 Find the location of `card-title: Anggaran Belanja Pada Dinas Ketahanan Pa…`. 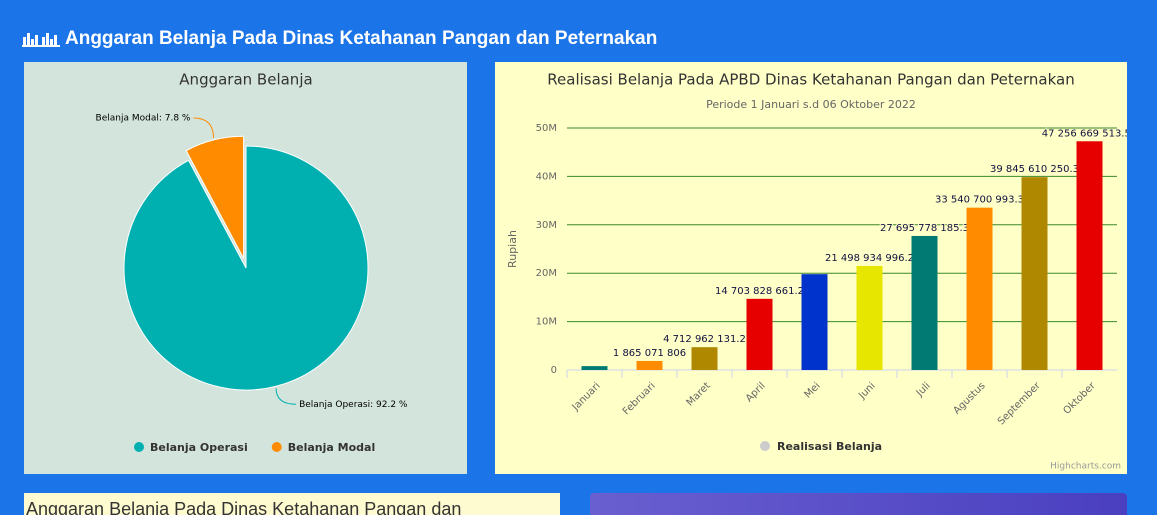

card-title: Anggaran Belanja Pada Dinas Ketahanan Pa… is located at coordinates (244, 507).